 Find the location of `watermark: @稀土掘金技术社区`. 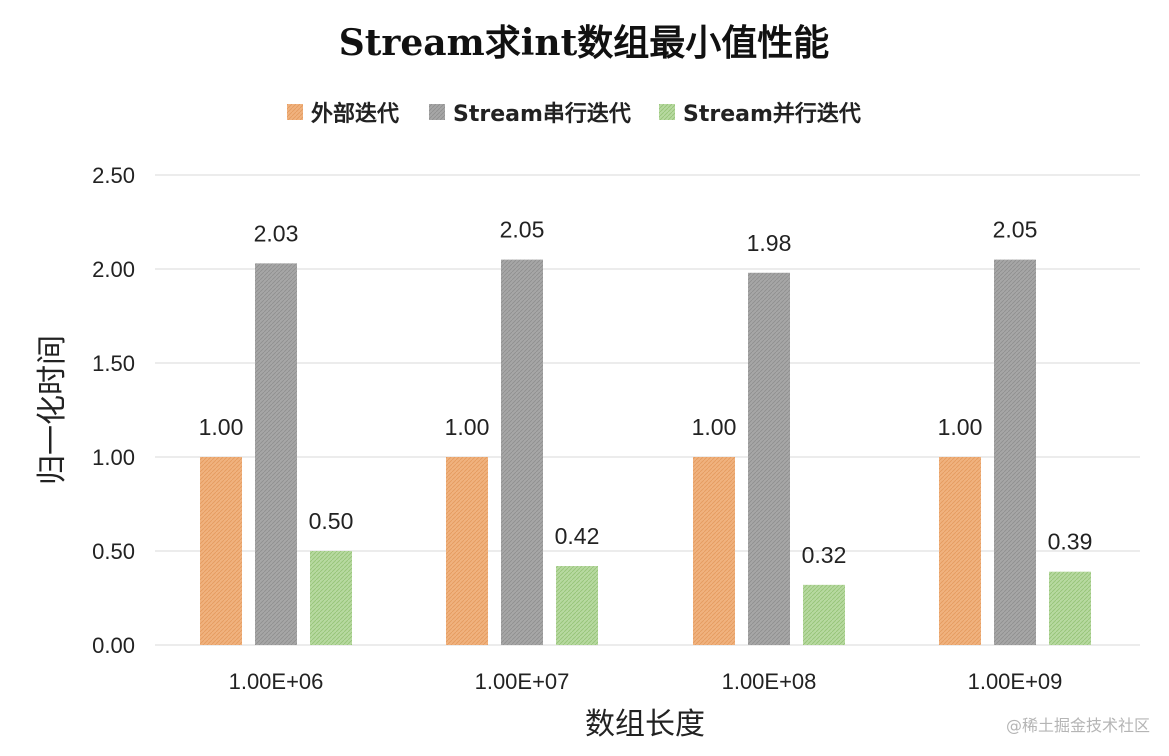

watermark: @稀土掘金技术社区 is located at coordinates (1078, 725).